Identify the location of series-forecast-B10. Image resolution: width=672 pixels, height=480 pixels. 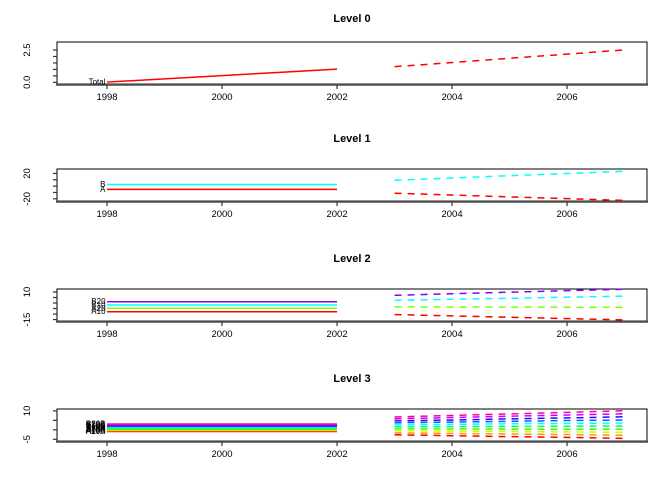
(509, 298).